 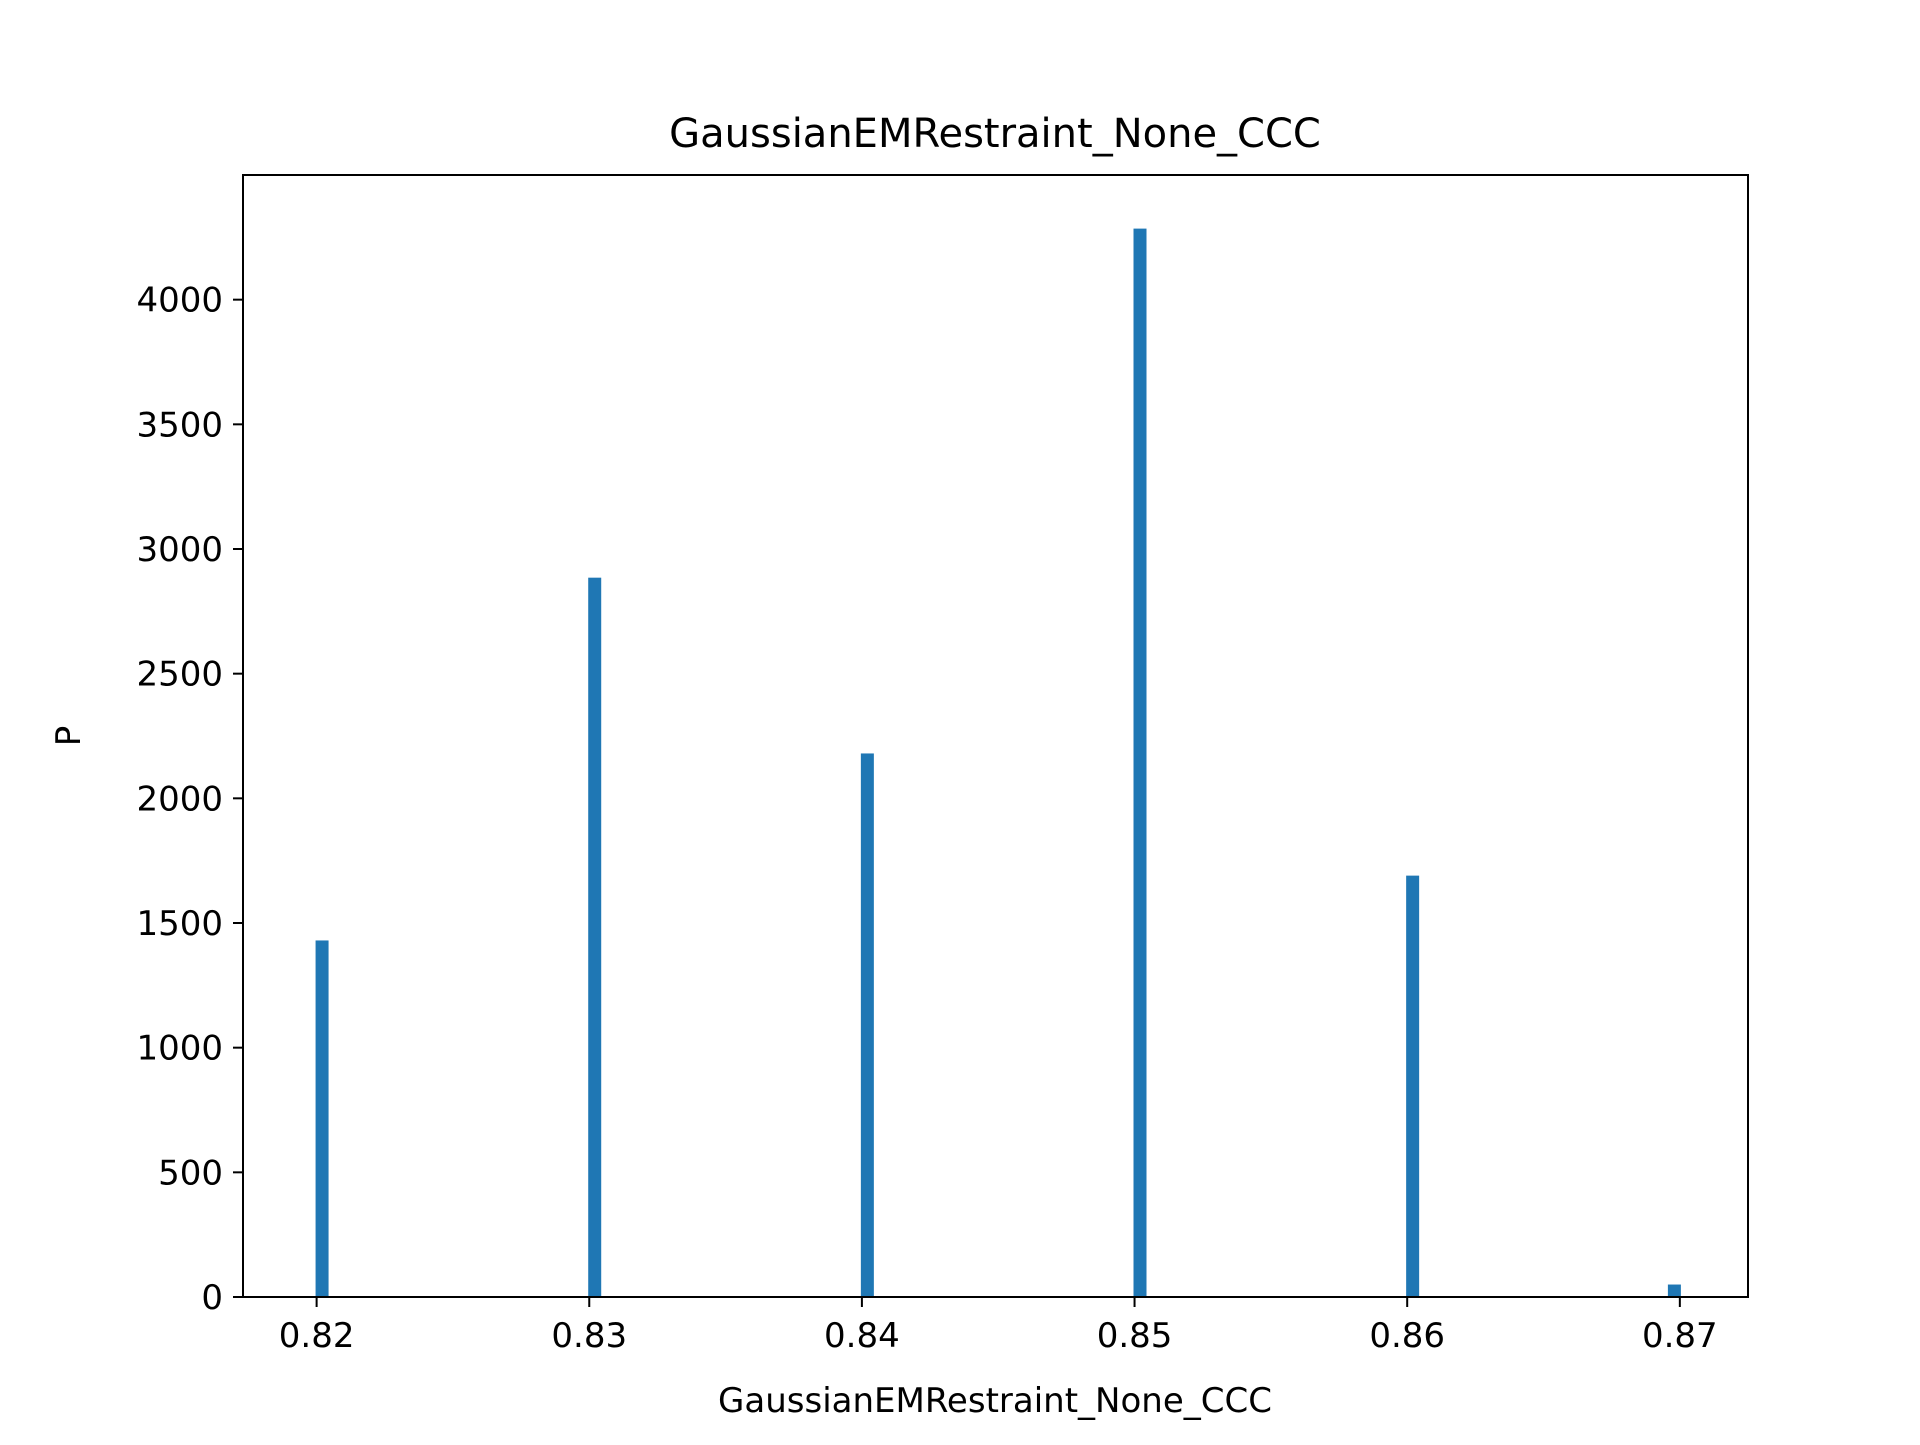 I want to click on x-tick-label-0: 0.82, so click(x=317, y=1336).